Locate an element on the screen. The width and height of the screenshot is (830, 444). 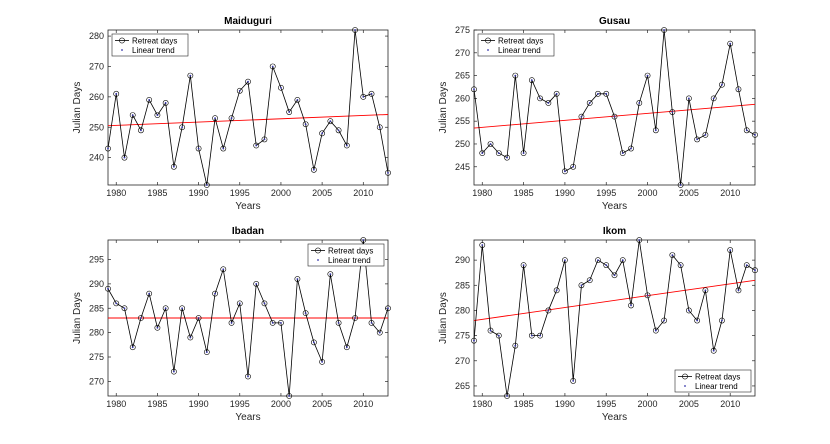
x-tick-label: 1985 is located at coordinates (524, 193).